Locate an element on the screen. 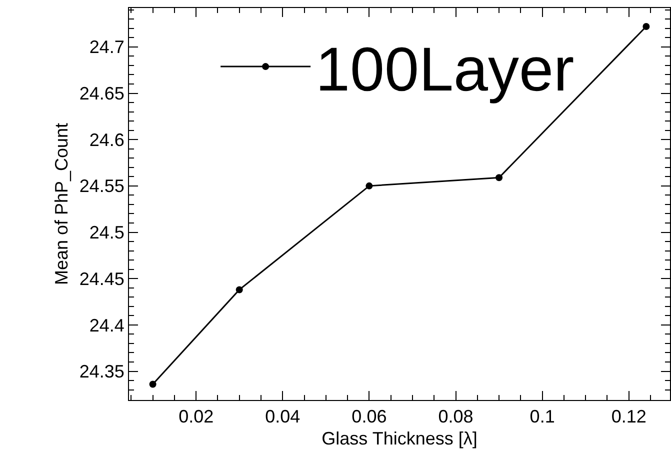 The height and width of the screenshot is (457, 671). x-tick-label: 0.04 is located at coordinates (282, 416).